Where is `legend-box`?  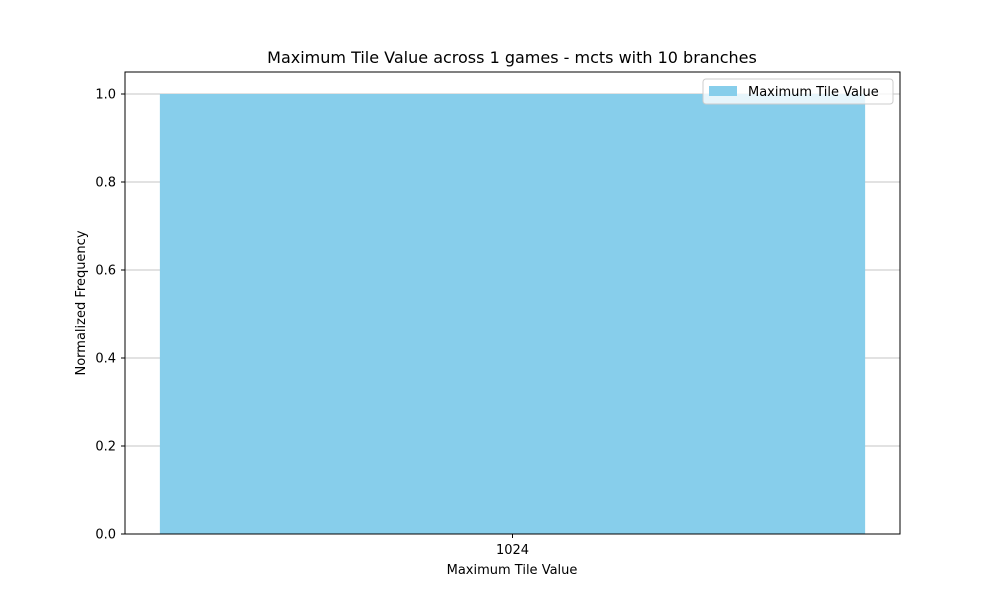 legend-box is located at coordinates (798, 91).